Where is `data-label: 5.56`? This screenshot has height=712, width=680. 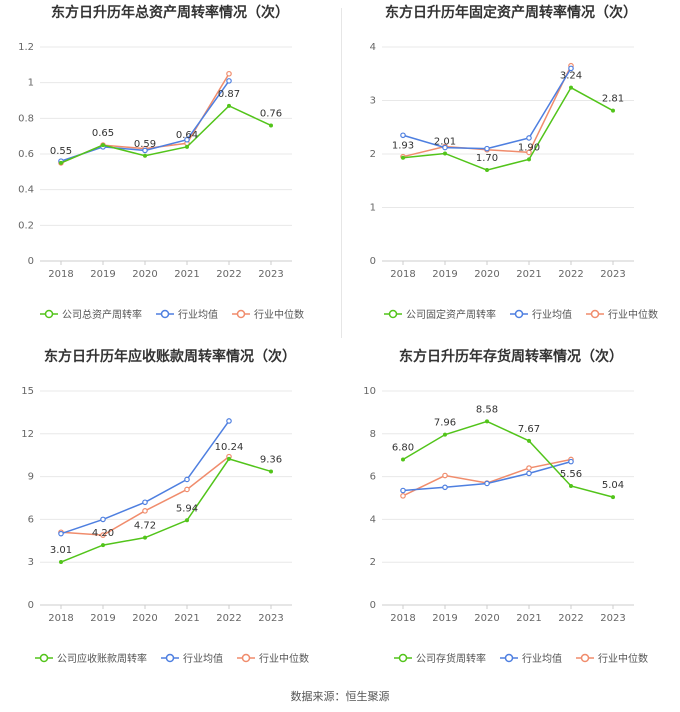
data-label: 5.56 is located at coordinates (571, 474).